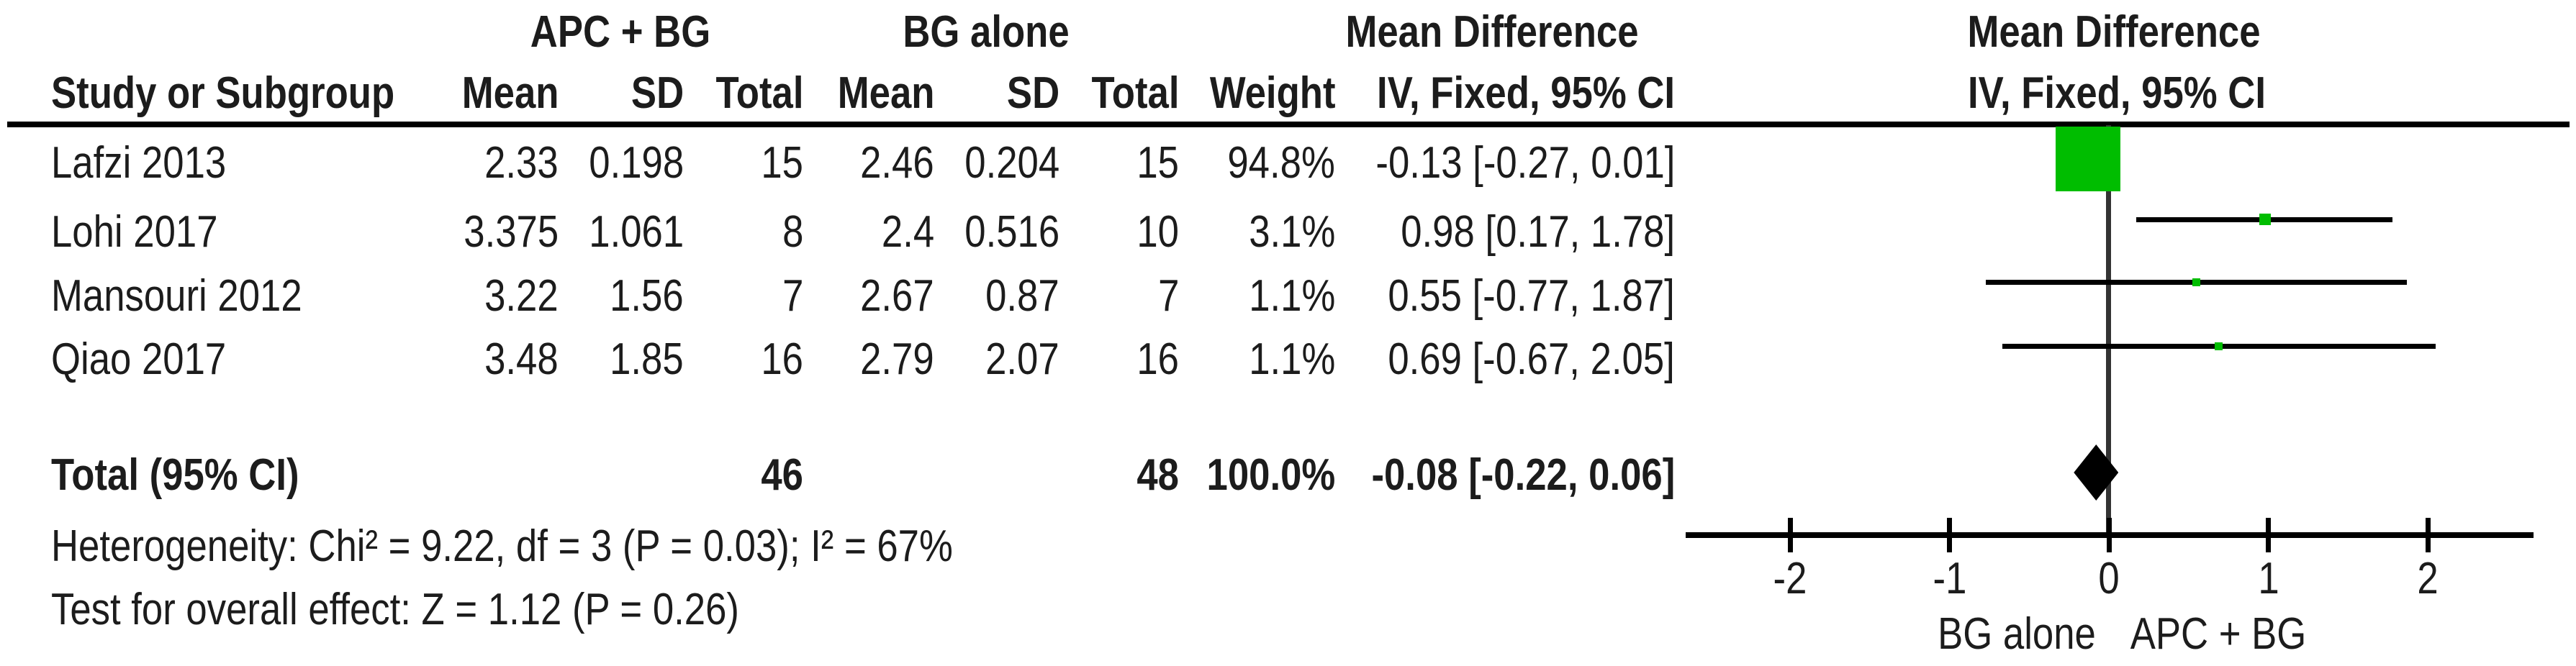 The width and height of the screenshot is (2576, 666). What do you see at coordinates (1538, 232) in the screenshot?
I see `study-ci-text: 0.98 [0.17, 1.78]` at bounding box center [1538, 232].